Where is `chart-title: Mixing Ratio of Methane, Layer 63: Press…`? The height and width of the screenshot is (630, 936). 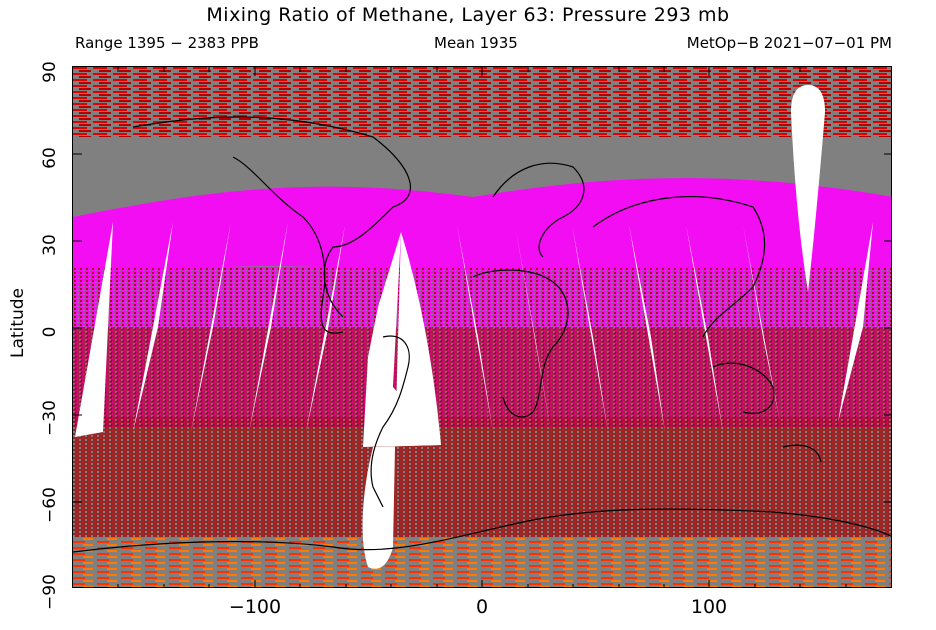
chart-title: Mixing Ratio of Methane, Layer 63: Press… is located at coordinates (468, 15).